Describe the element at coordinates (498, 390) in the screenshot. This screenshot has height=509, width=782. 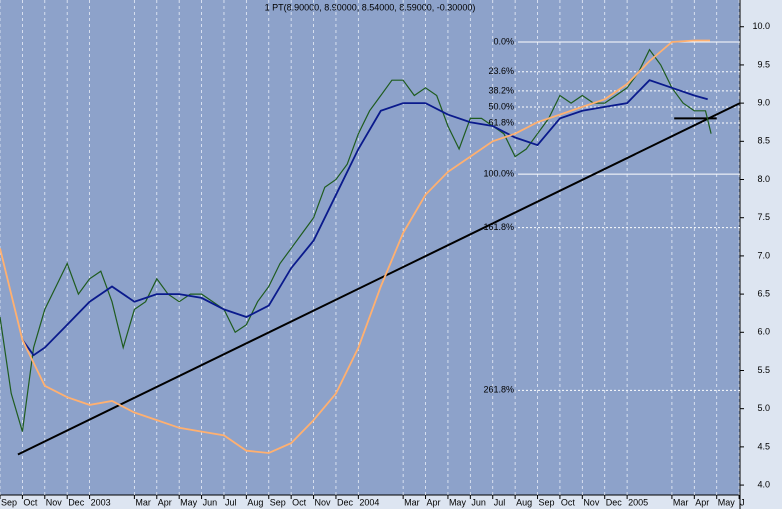
I see `fib-label: 261.8%` at that location.